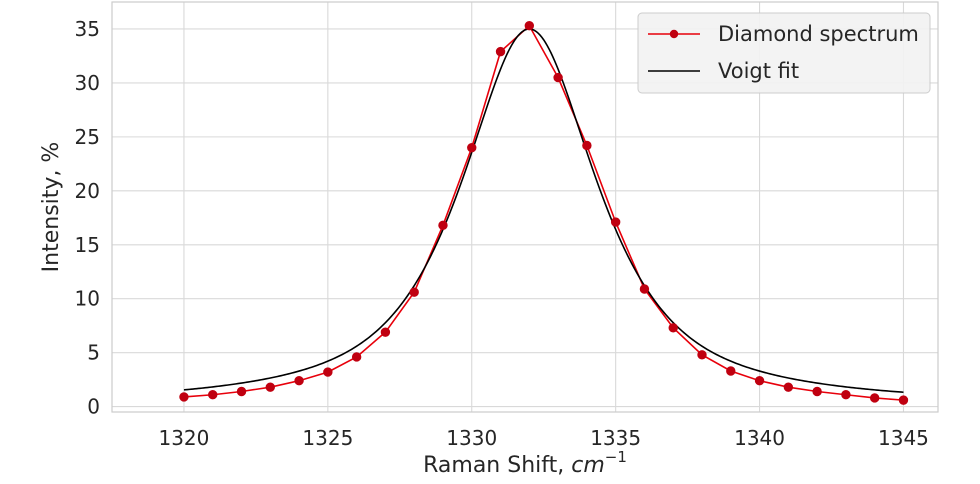 The width and height of the screenshot is (980, 484). What do you see at coordinates (183, 438) in the screenshot?
I see `x-tick-label: 1320` at bounding box center [183, 438].